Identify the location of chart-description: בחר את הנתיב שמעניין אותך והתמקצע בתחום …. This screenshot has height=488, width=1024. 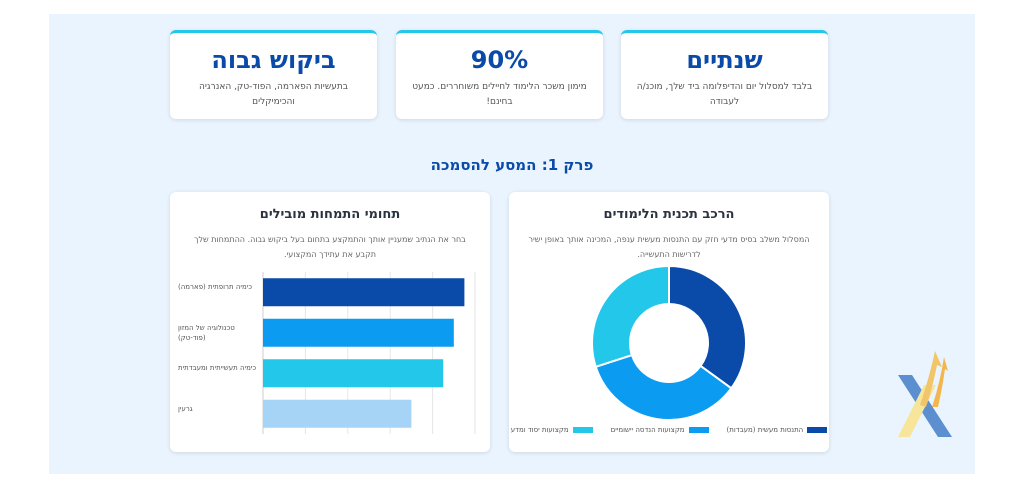
(330, 247).